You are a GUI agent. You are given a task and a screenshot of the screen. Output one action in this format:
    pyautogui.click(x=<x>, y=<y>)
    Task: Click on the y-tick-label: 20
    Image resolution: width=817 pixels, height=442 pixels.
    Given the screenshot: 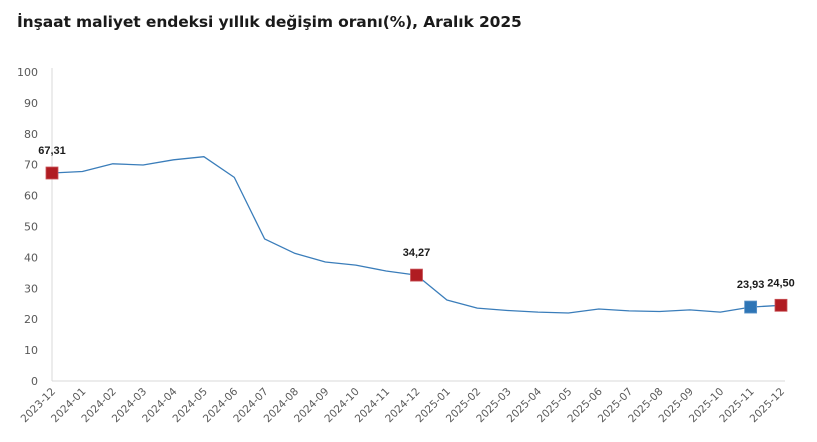 What is the action you would take?
    pyautogui.click(x=31, y=319)
    